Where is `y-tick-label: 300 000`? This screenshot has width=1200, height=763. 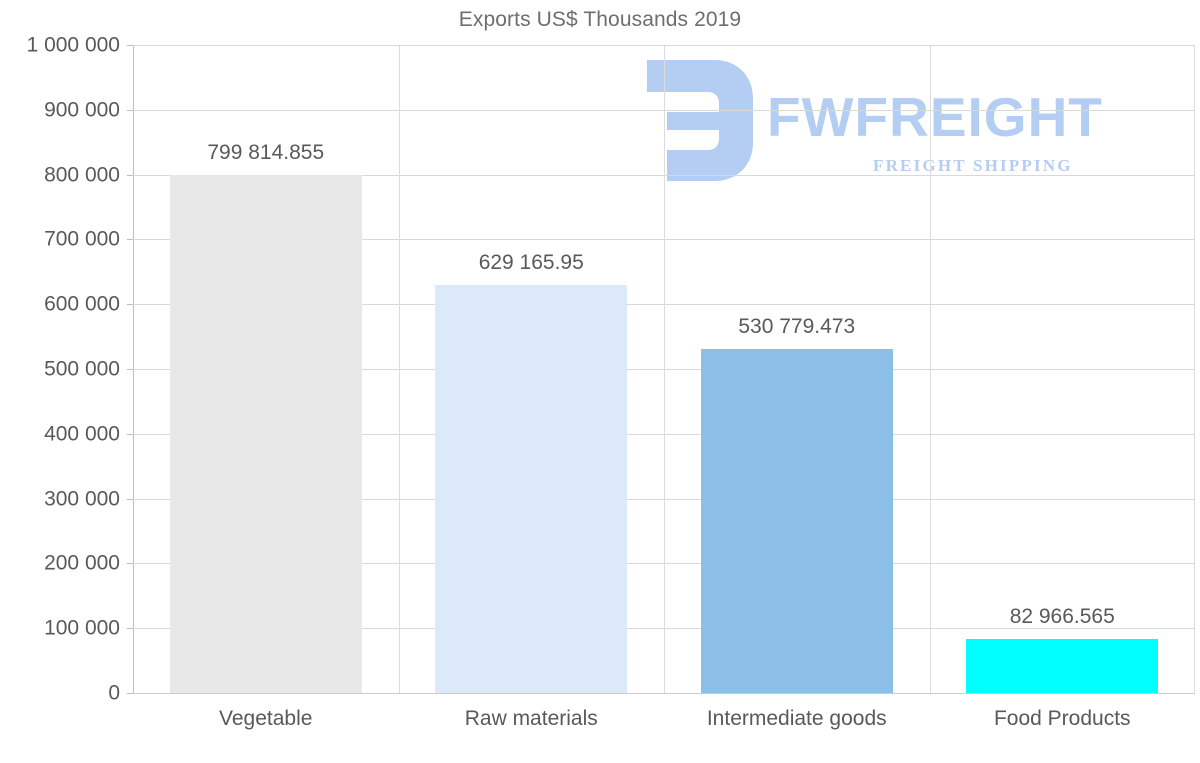
y-tick-label: 300 000 is located at coordinates (82, 499).